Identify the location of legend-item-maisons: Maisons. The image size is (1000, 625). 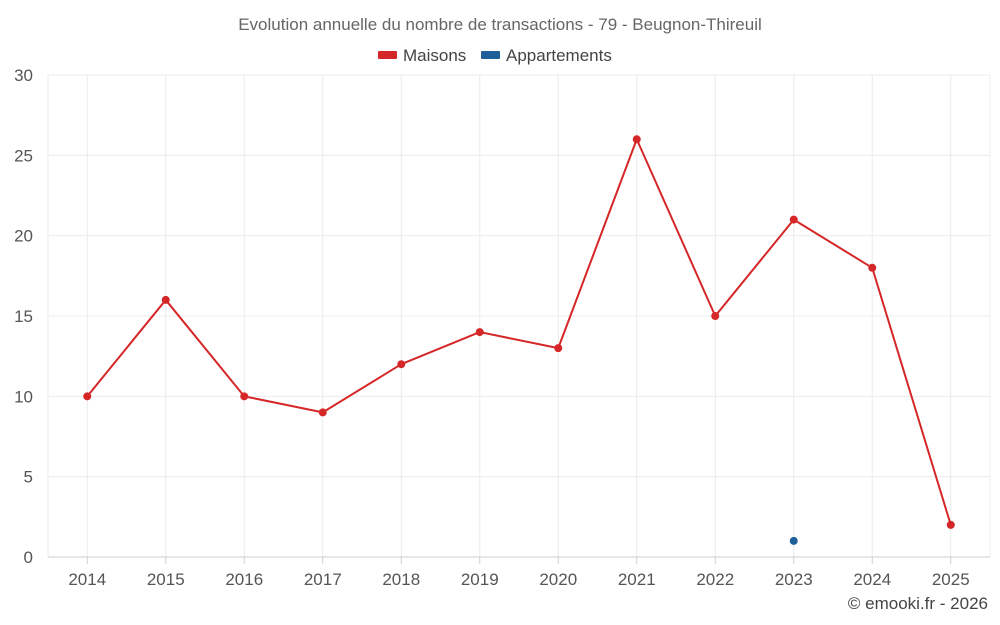
(422, 55).